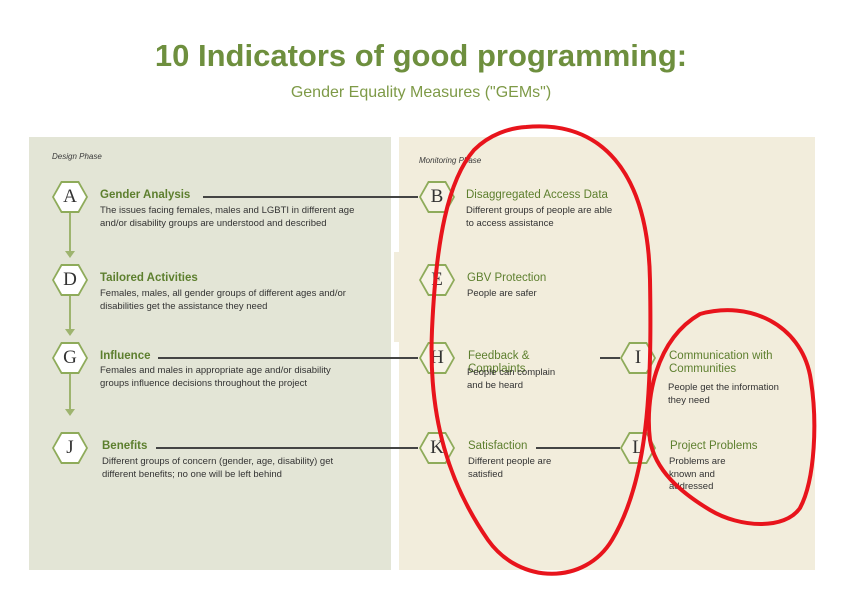 Image resolution: width=842 pixels, height=596 pixels. What do you see at coordinates (288, 358) in the screenshot?
I see `connector-g-h` at bounding box center [288, 358].